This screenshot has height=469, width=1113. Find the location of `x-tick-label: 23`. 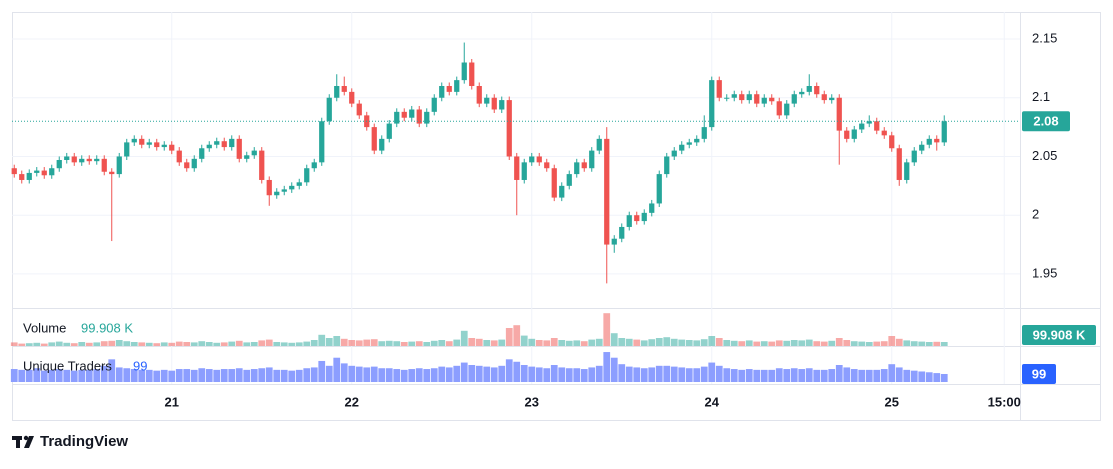

x-tick-label: 23 is located at coordinates (532, 401).